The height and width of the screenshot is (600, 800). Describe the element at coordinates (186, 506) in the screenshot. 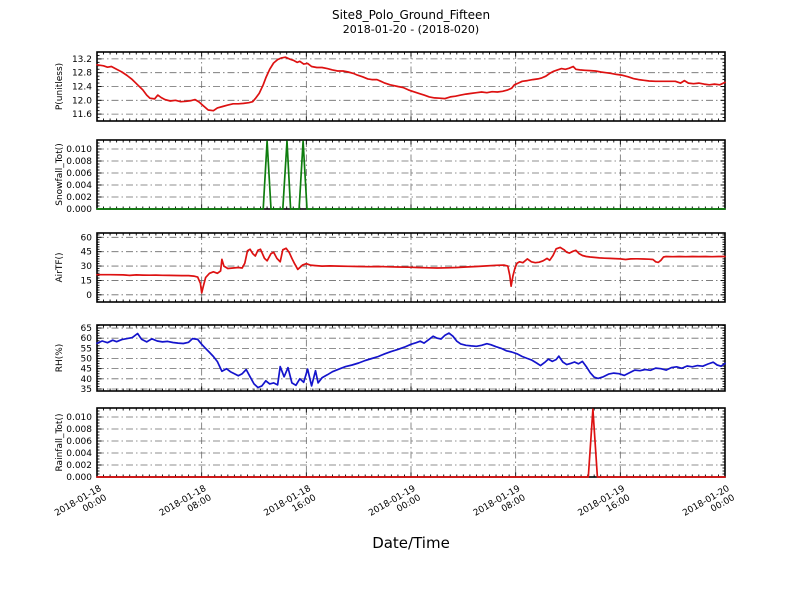

I see `x-tick-label: 2018-01-1808:00` at that location.